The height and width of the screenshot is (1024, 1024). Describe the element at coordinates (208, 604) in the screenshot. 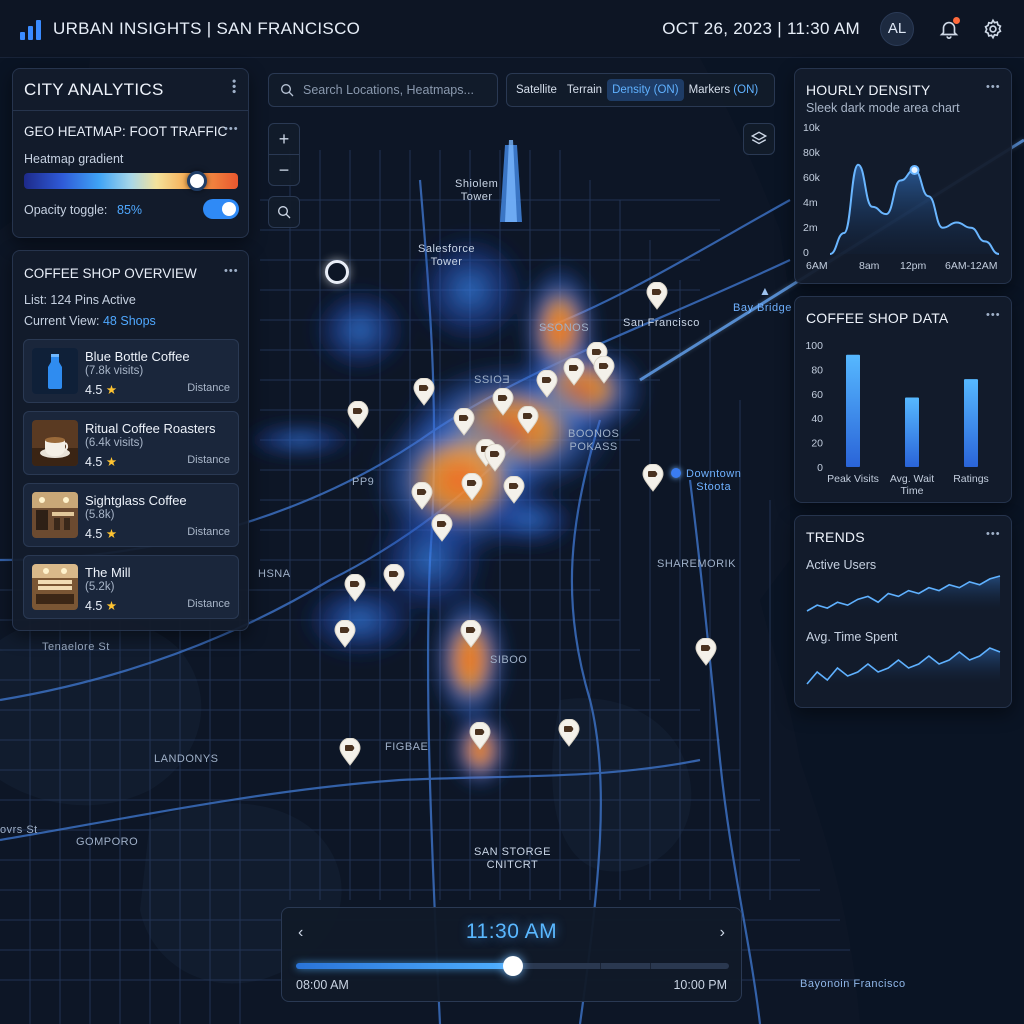

I see `shop-distance: Distance` at that location.